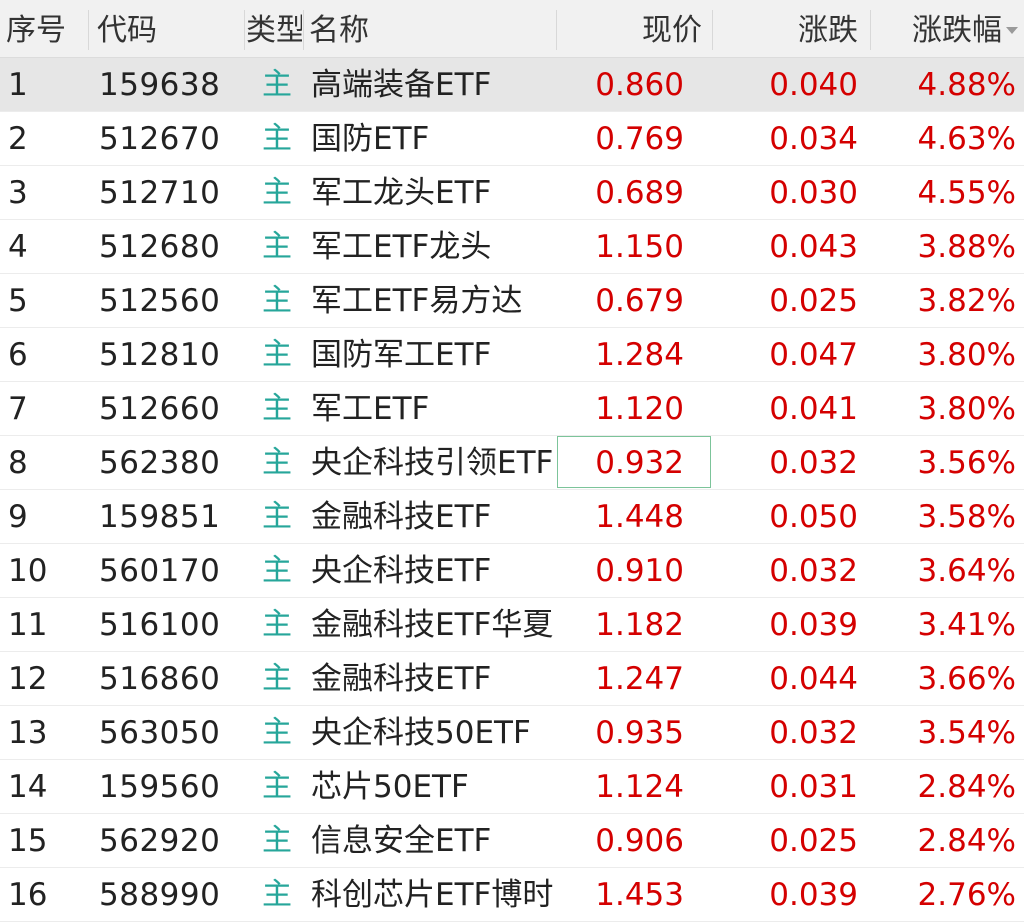 This screenshot has width=1024, height=922. I want to click on price-change-pct: 3.88%, so click(966, 247).